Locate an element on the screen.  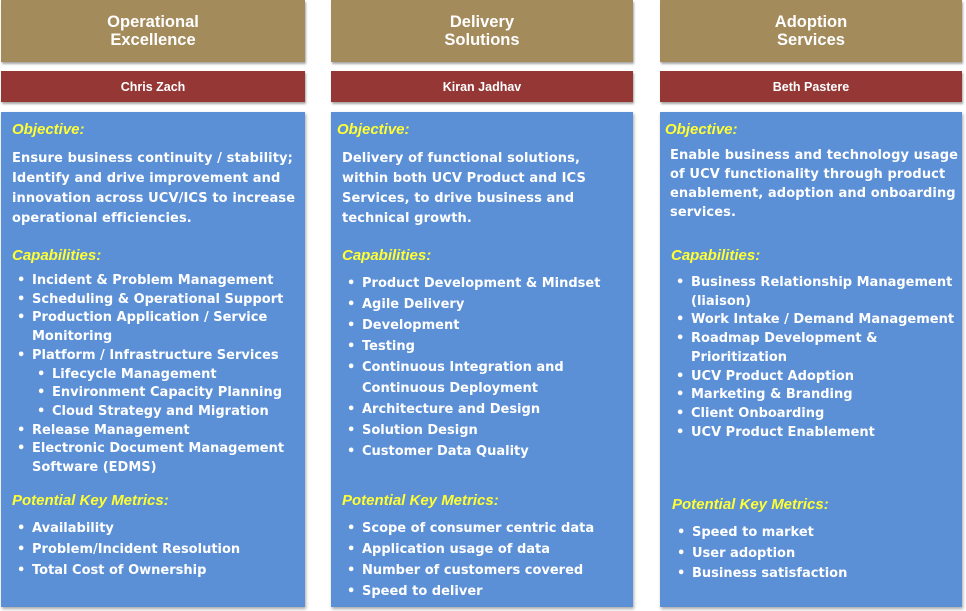
list-item: Environment Capacity Planning is located at coordinates (157, 393).